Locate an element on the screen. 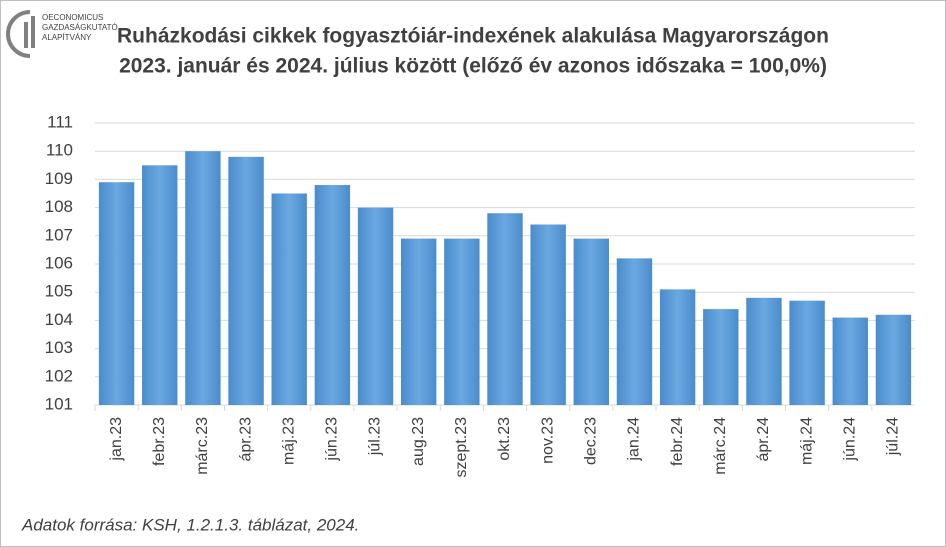 Image resolution: width=946 pixels, height=547 pixels. x-tick-label: febr.23 is located at coordinates (159, 441).